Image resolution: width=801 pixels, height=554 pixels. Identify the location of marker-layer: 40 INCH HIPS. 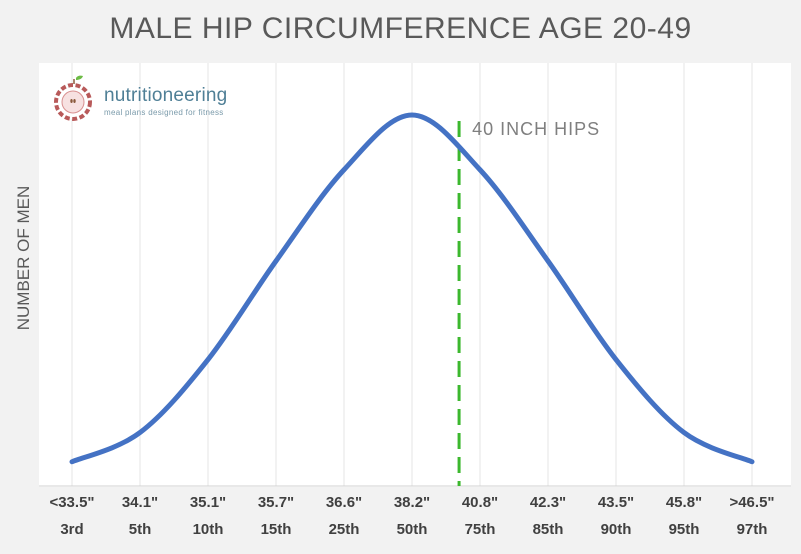
(528, 302).